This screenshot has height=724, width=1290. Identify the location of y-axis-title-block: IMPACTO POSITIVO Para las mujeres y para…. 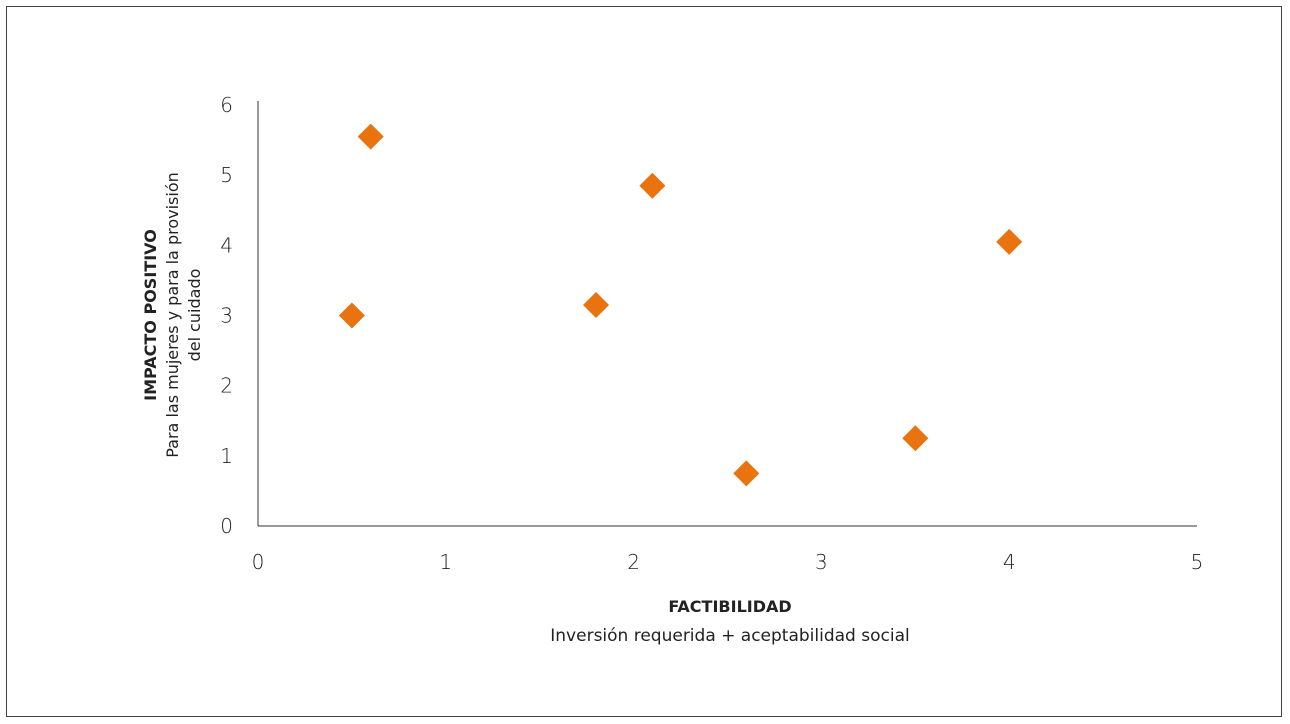
(173, 315).